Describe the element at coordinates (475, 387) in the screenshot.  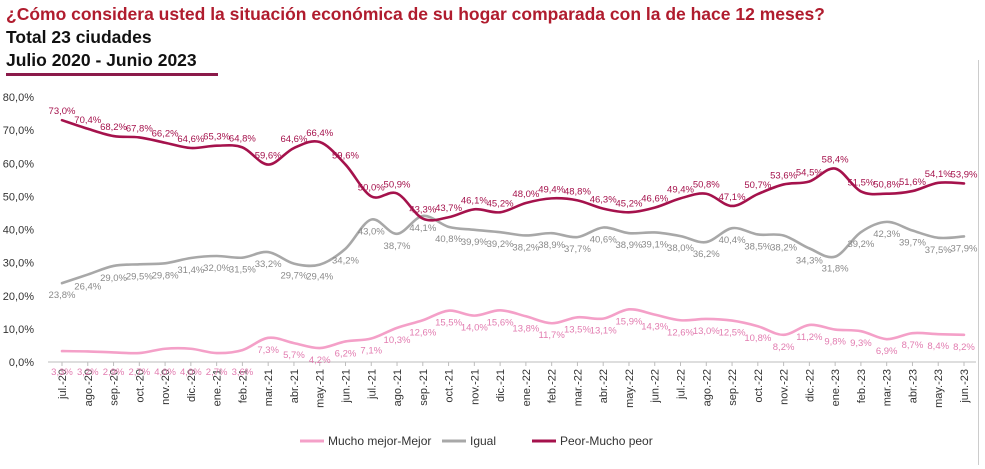
I see `x-tick-label: nov.-21` at that location.